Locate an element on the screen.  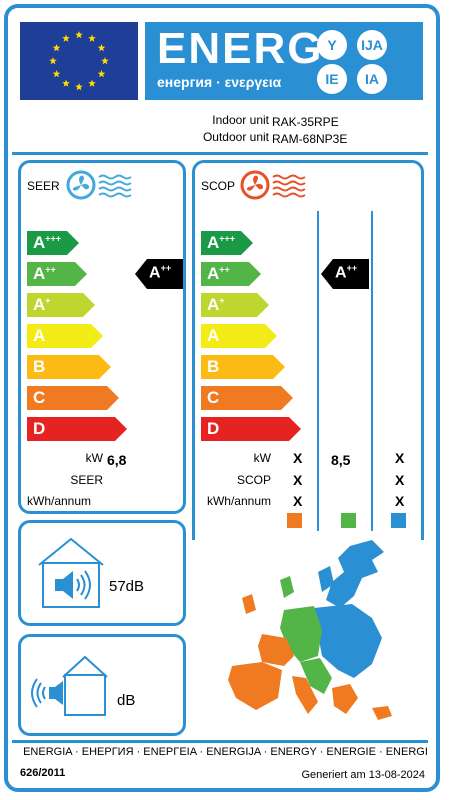
zone-warmer-swatch is located at coordinates (398, 520).